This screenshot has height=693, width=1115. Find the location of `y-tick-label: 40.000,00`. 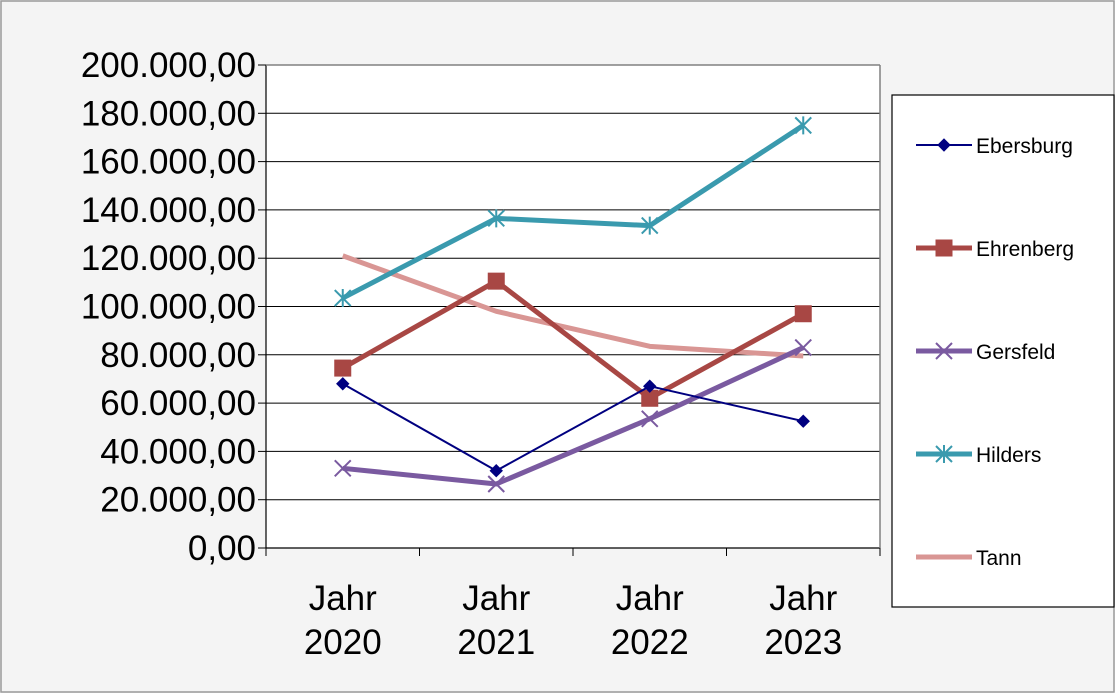

y-tick-label: 40.000,00 is located at coordinates (178, 451).